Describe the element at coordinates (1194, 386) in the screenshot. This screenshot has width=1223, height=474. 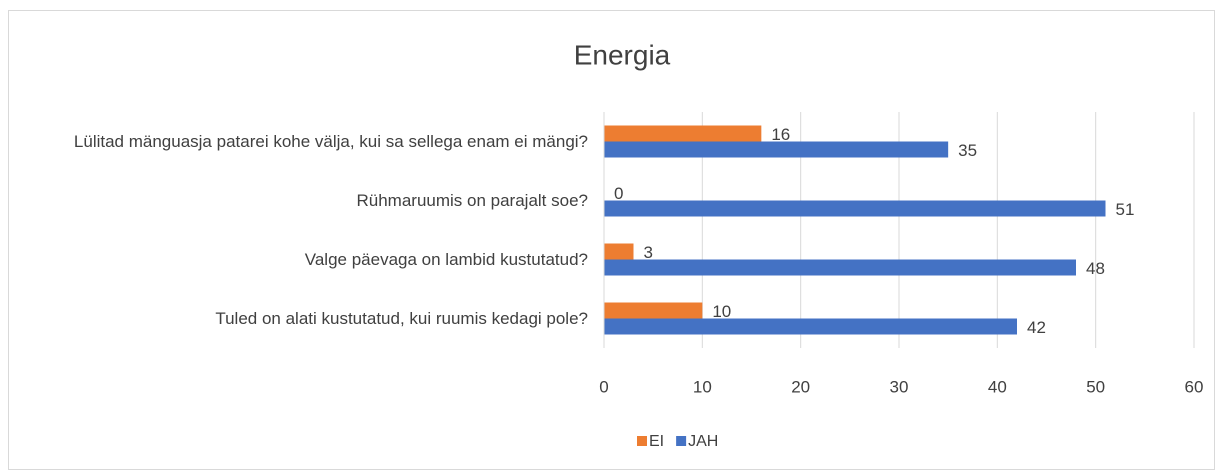
I see `x-tick-label: 60` at that location.